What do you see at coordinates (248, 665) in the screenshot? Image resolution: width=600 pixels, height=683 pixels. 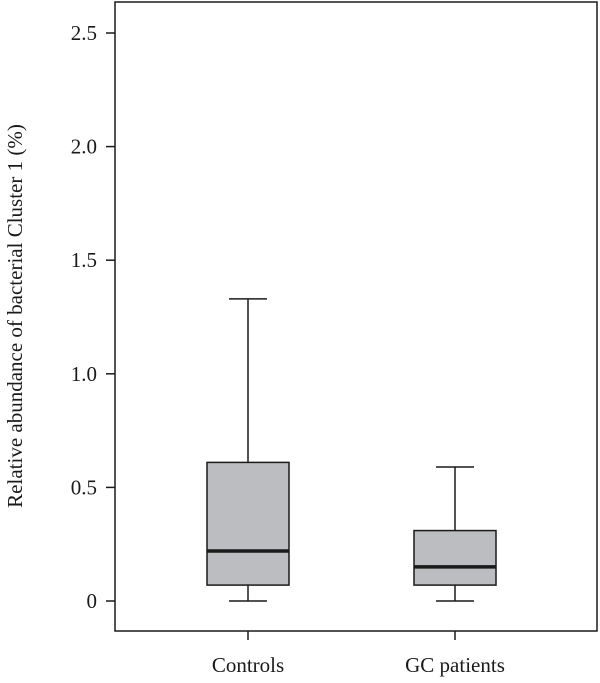 I see `x-tick-label: Controls` at bounding box center [248, 665].